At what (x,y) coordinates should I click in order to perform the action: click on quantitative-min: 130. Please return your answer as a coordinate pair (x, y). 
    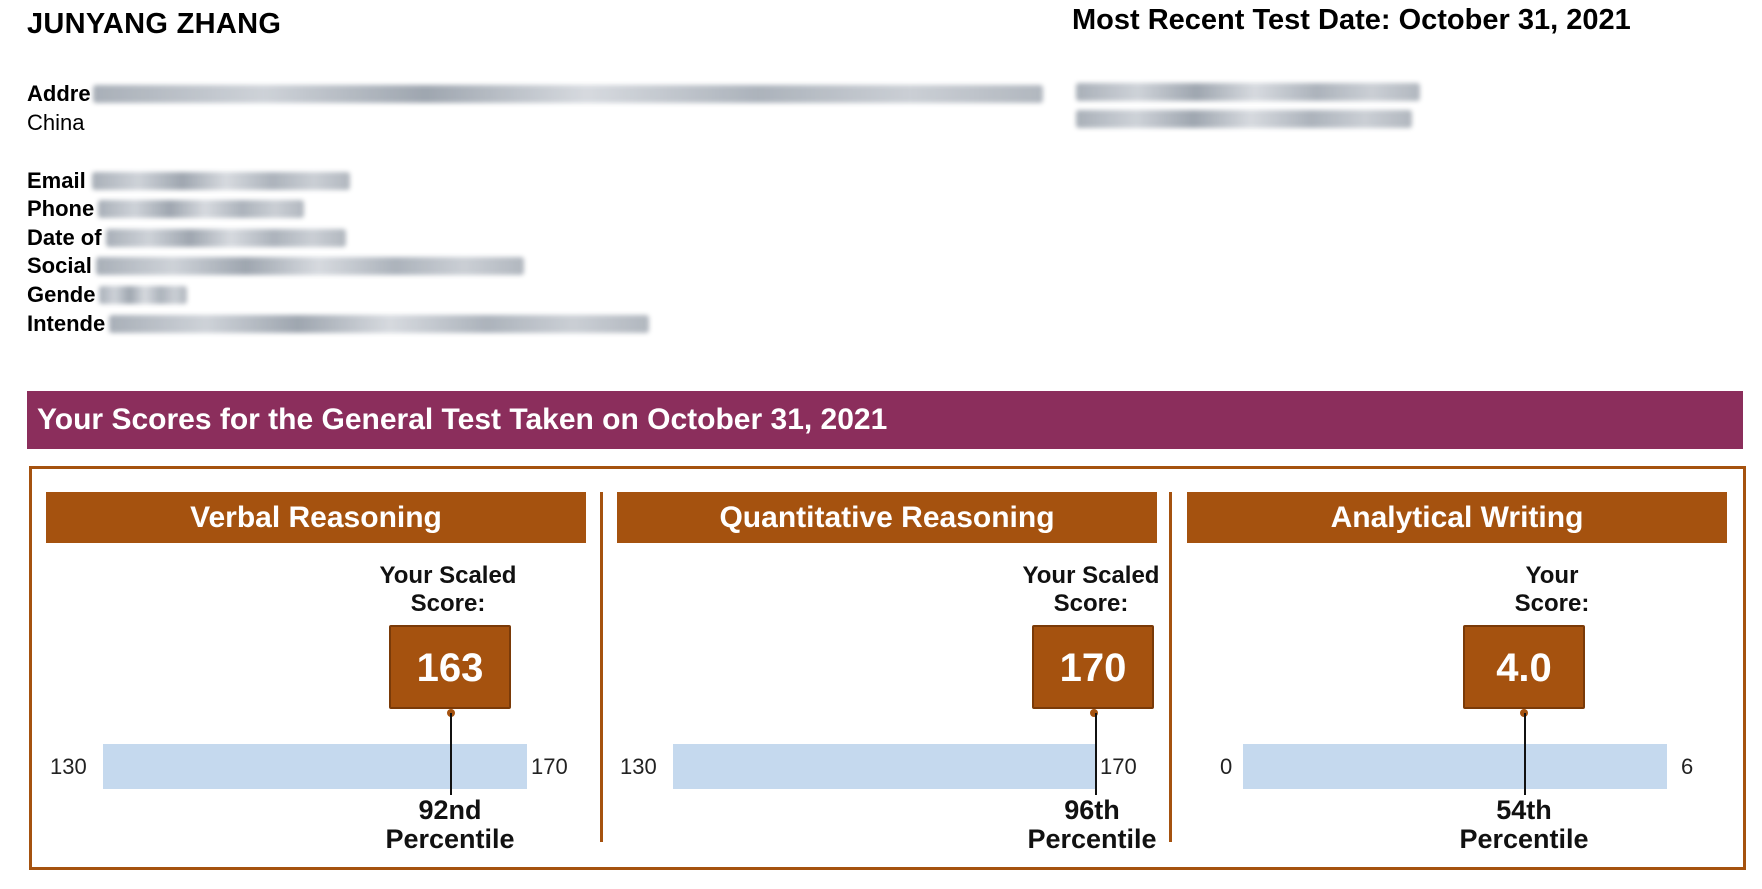
    Looking at the image, I should click on (638, 766).